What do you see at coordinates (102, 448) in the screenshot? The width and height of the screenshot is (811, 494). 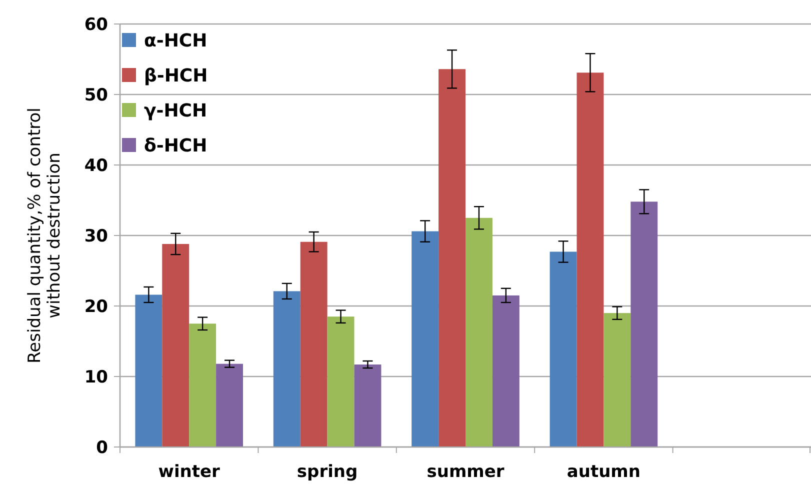 I see `y-tick-label: 0` at bounding box center [102, 448].